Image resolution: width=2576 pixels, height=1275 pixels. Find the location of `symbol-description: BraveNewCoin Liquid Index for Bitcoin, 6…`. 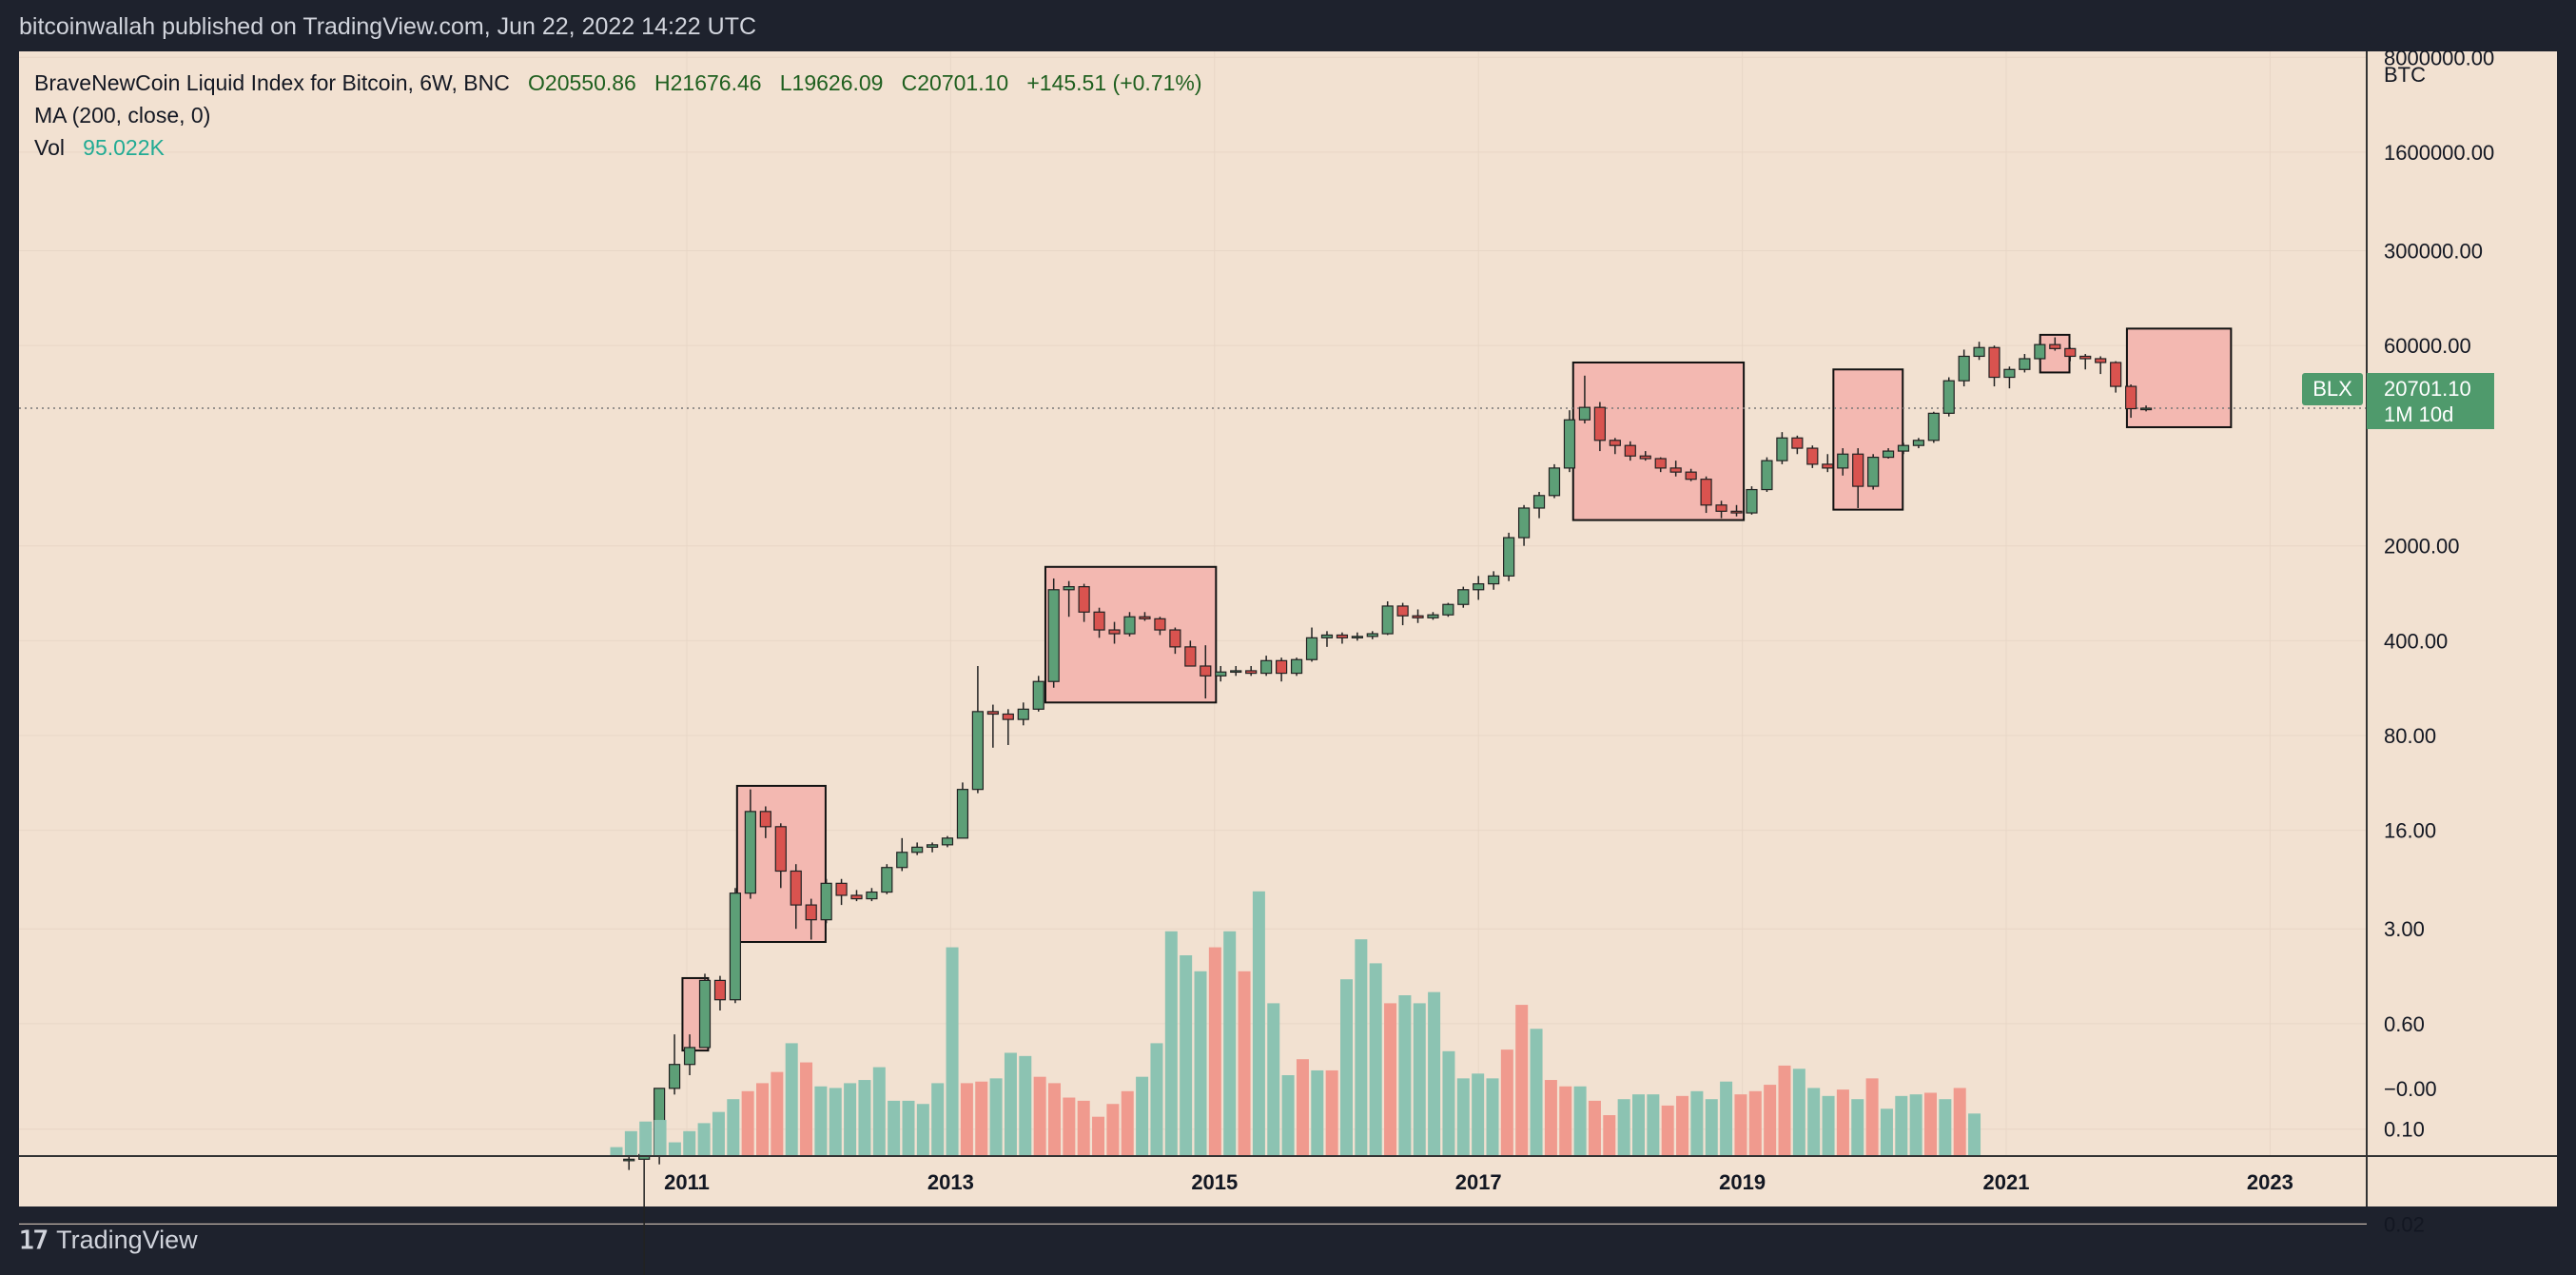

symbol-description: BraveNewCoin Liquid Index for Bitcoin, 6… is located at coordinates (272, 82).